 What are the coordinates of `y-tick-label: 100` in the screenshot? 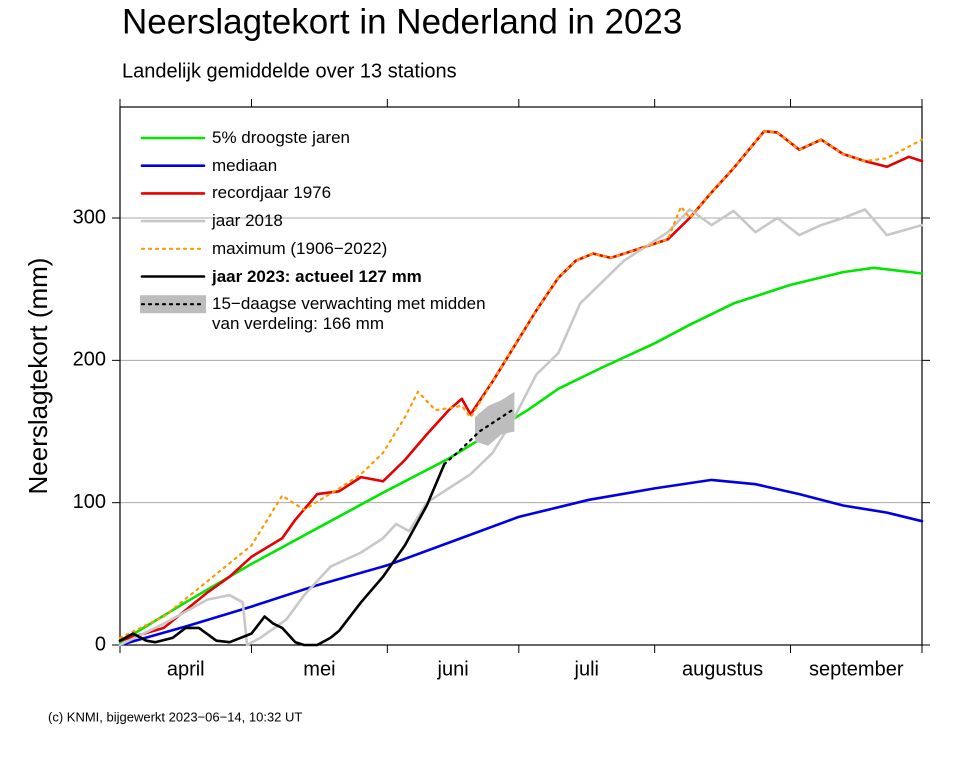 It's located at (89, 502).